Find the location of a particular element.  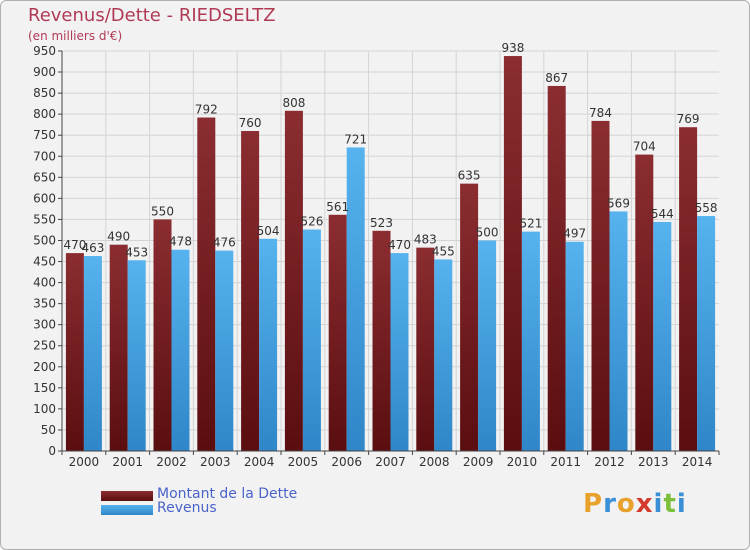

data-label-dette: 561 is located at coordinates (337, 207).